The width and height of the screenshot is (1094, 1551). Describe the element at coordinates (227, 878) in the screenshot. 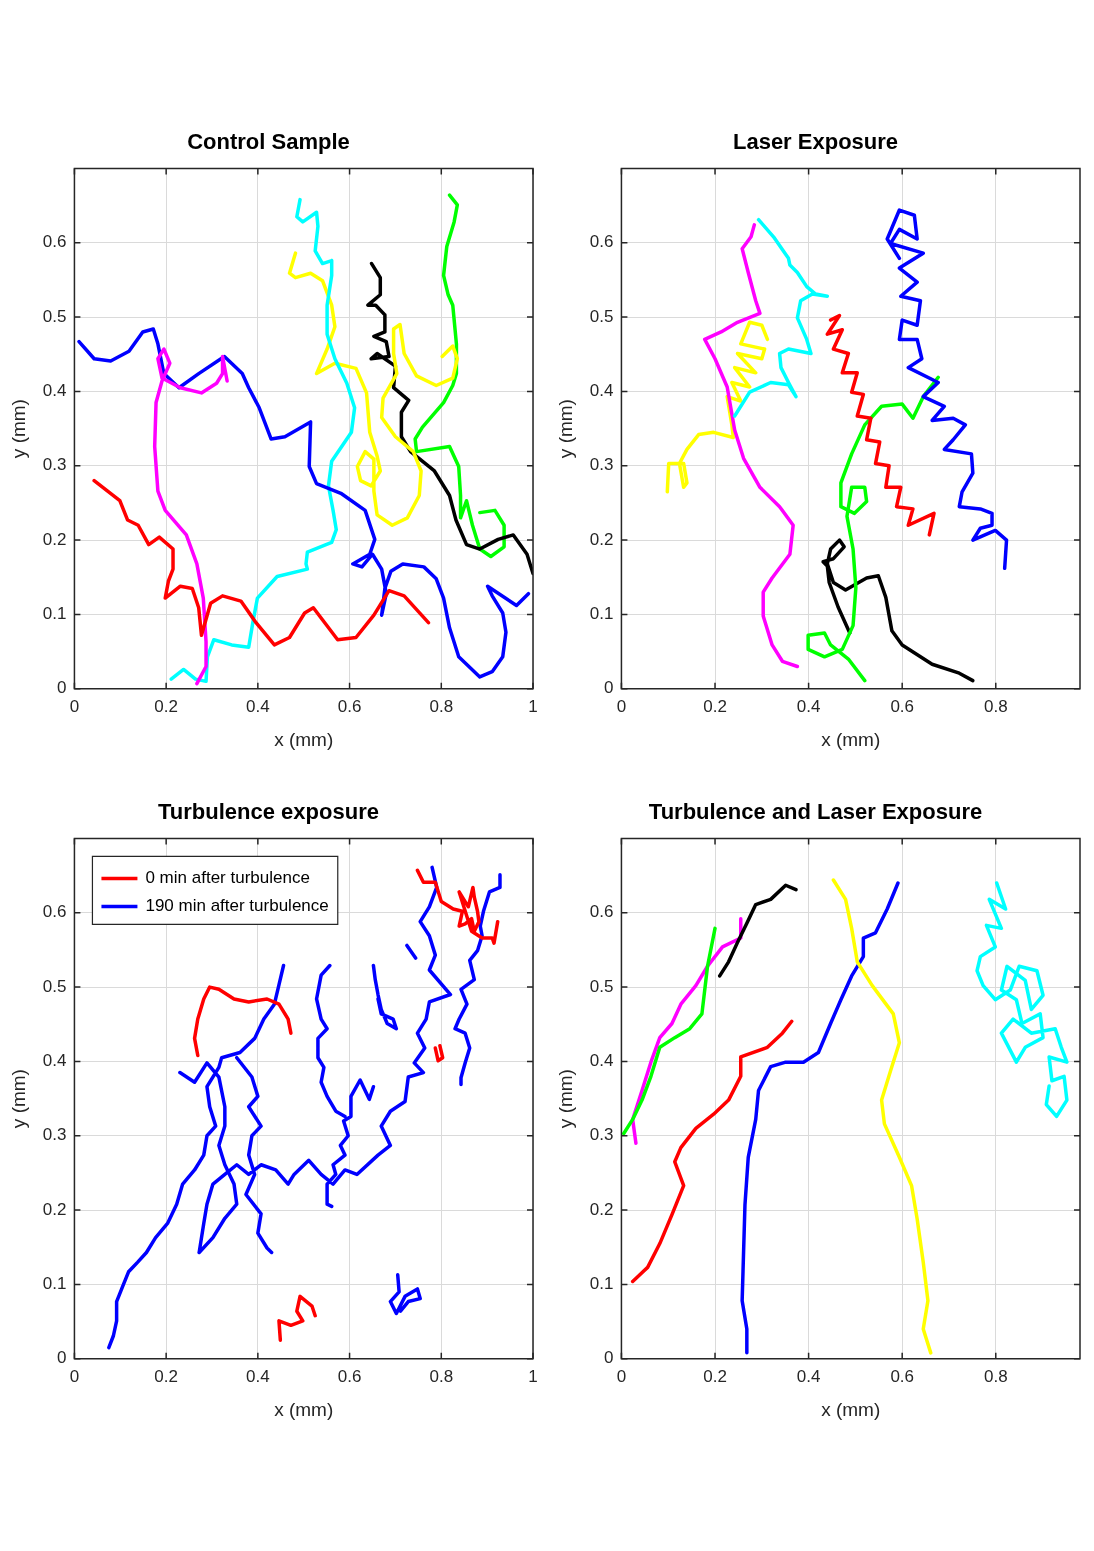

I see `legend-label: 0 min after turbulence` at that location.